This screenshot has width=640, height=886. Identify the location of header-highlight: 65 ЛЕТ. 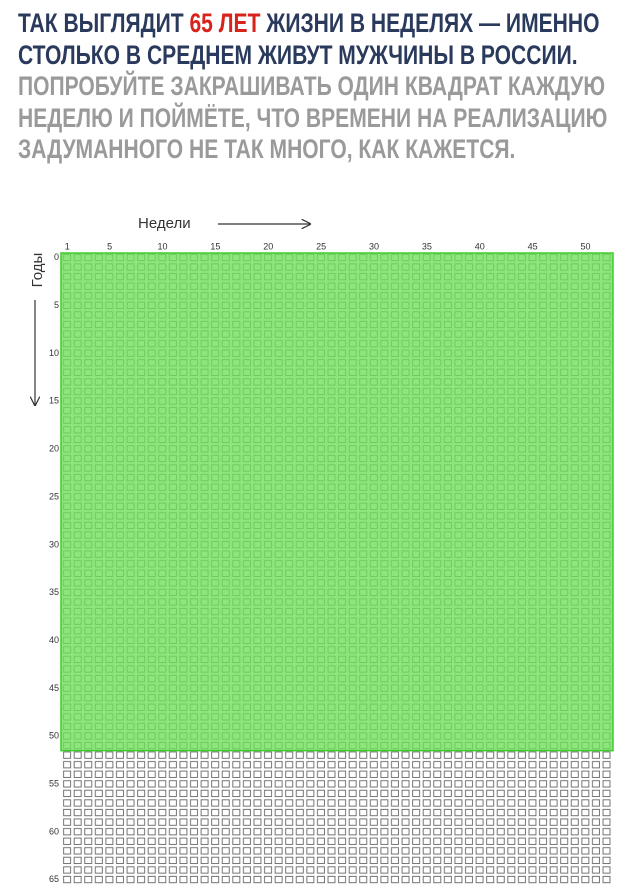
(225, 23).